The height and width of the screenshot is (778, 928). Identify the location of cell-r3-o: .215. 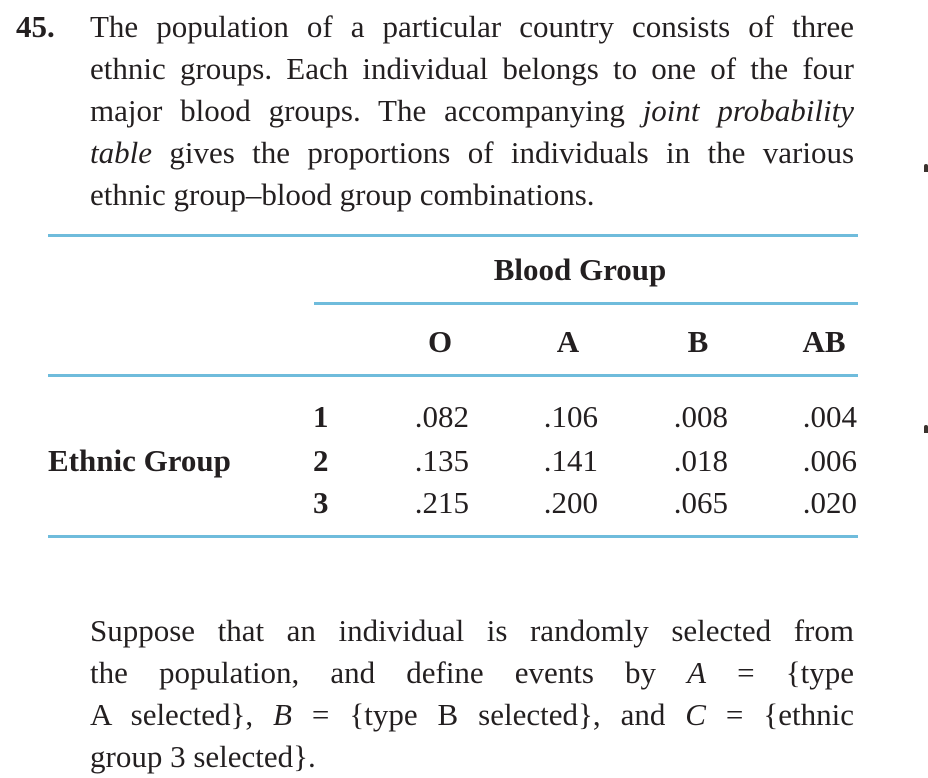
(441, 502).